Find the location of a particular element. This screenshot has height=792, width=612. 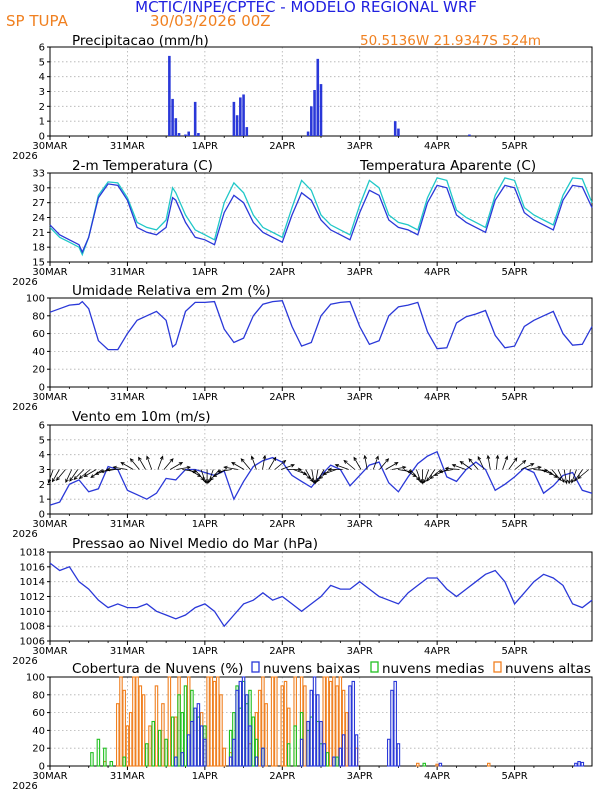

humidity-ytick-label: 80 is located at coordinates (38, 316).